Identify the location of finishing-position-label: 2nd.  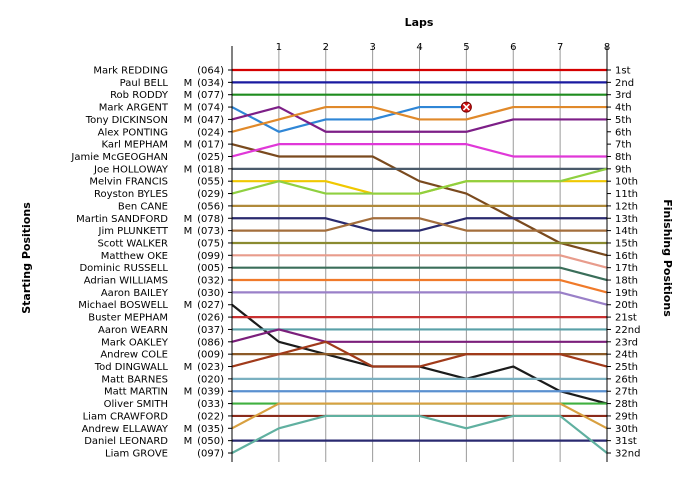
(624, 83).